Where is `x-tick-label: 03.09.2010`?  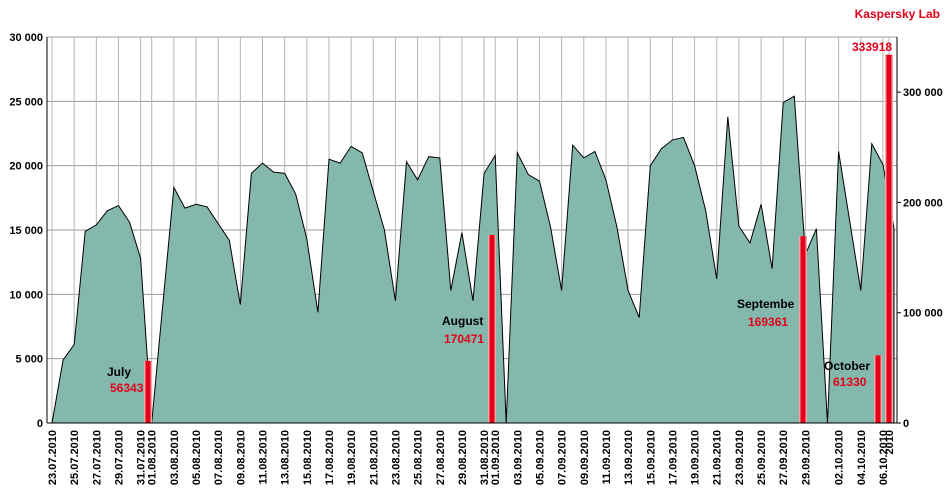
x-tick-label: 03.09.2010 is located at coordinates (518, 457).